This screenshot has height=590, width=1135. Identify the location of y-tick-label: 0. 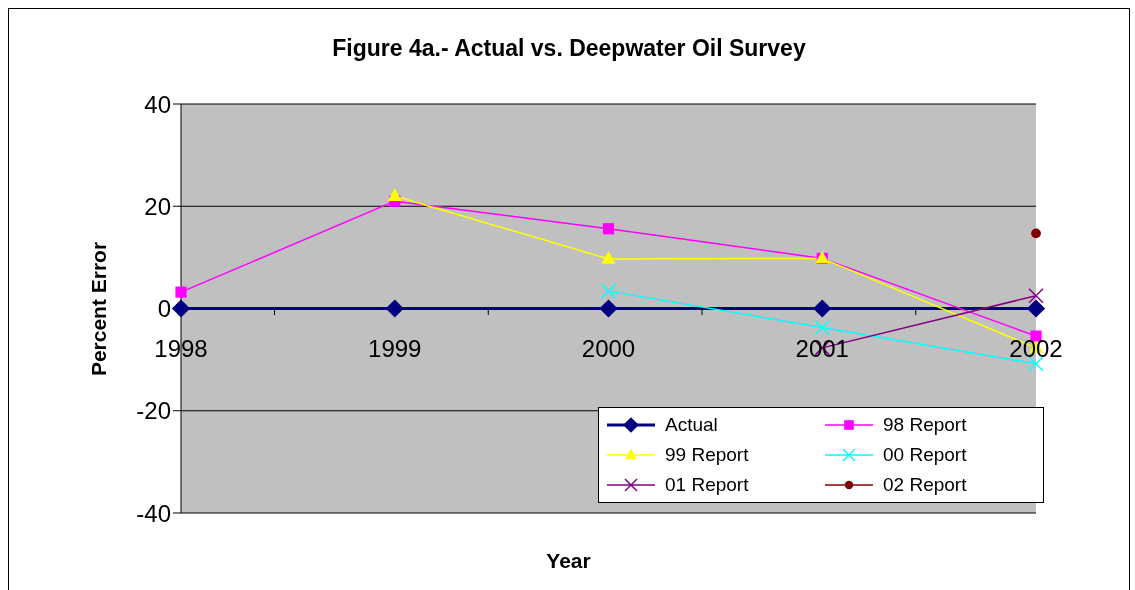
(164, 309).